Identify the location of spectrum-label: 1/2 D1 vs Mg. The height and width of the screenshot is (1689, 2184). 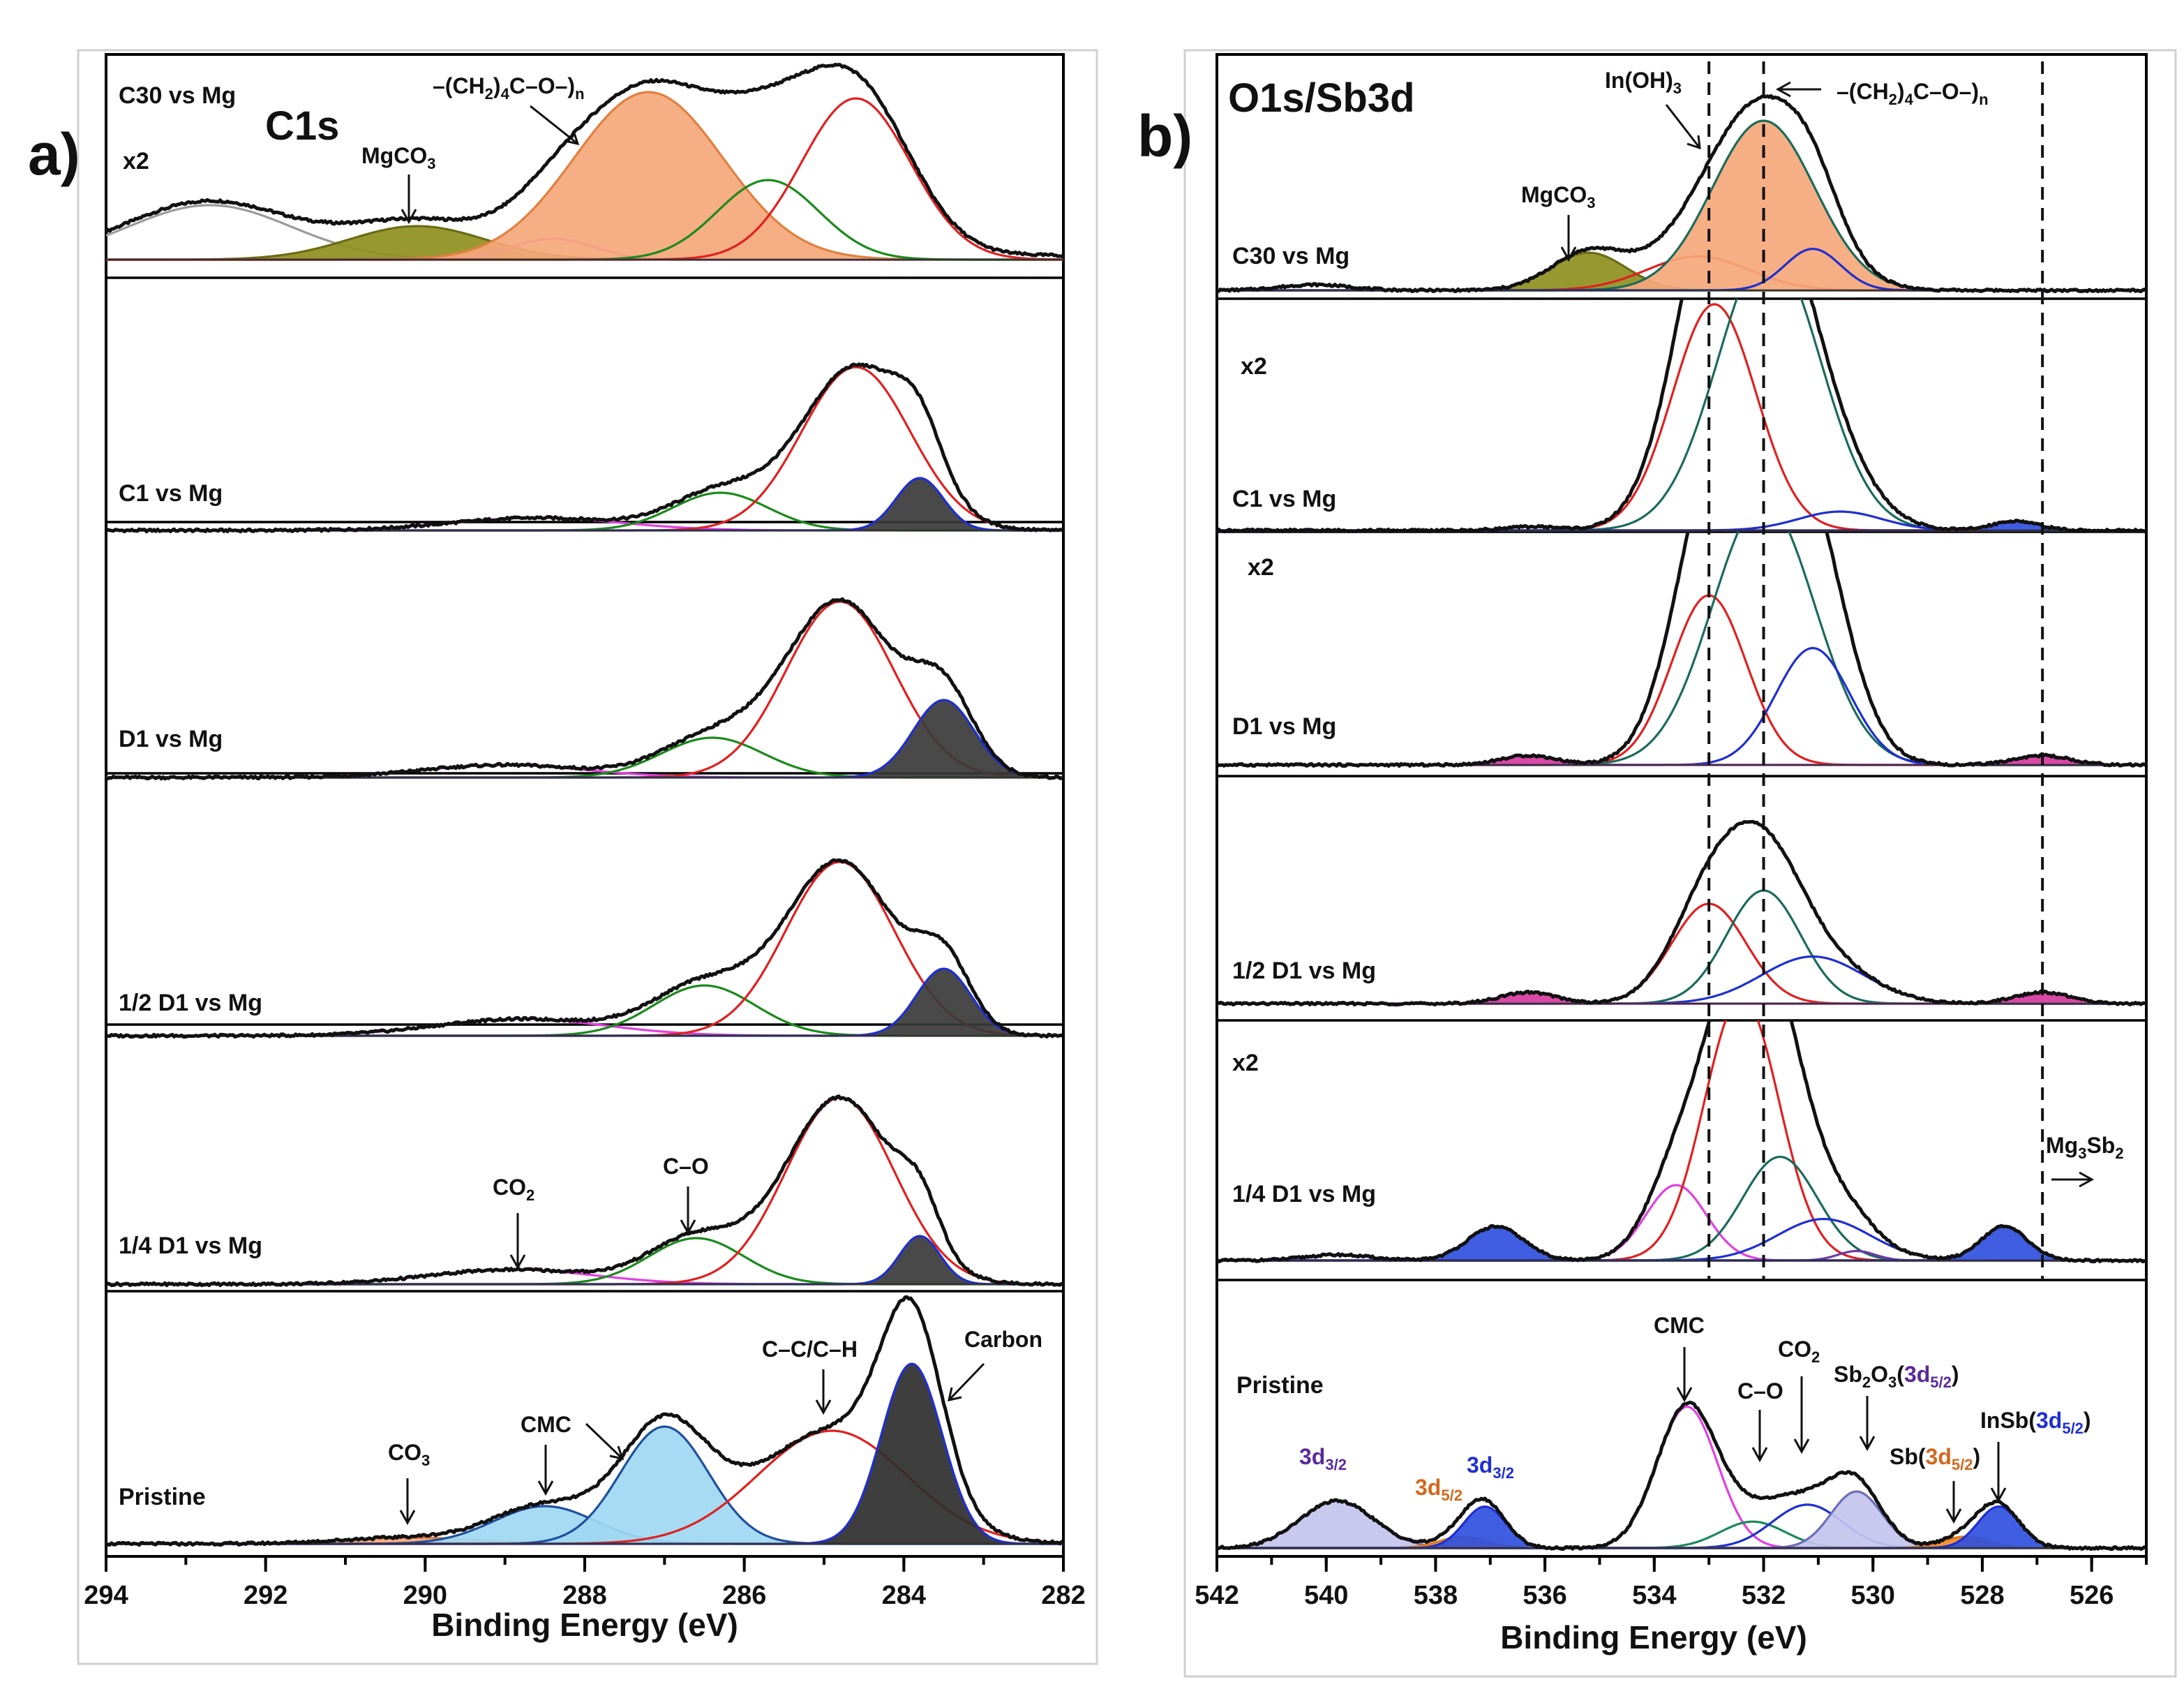
(191, 1003).